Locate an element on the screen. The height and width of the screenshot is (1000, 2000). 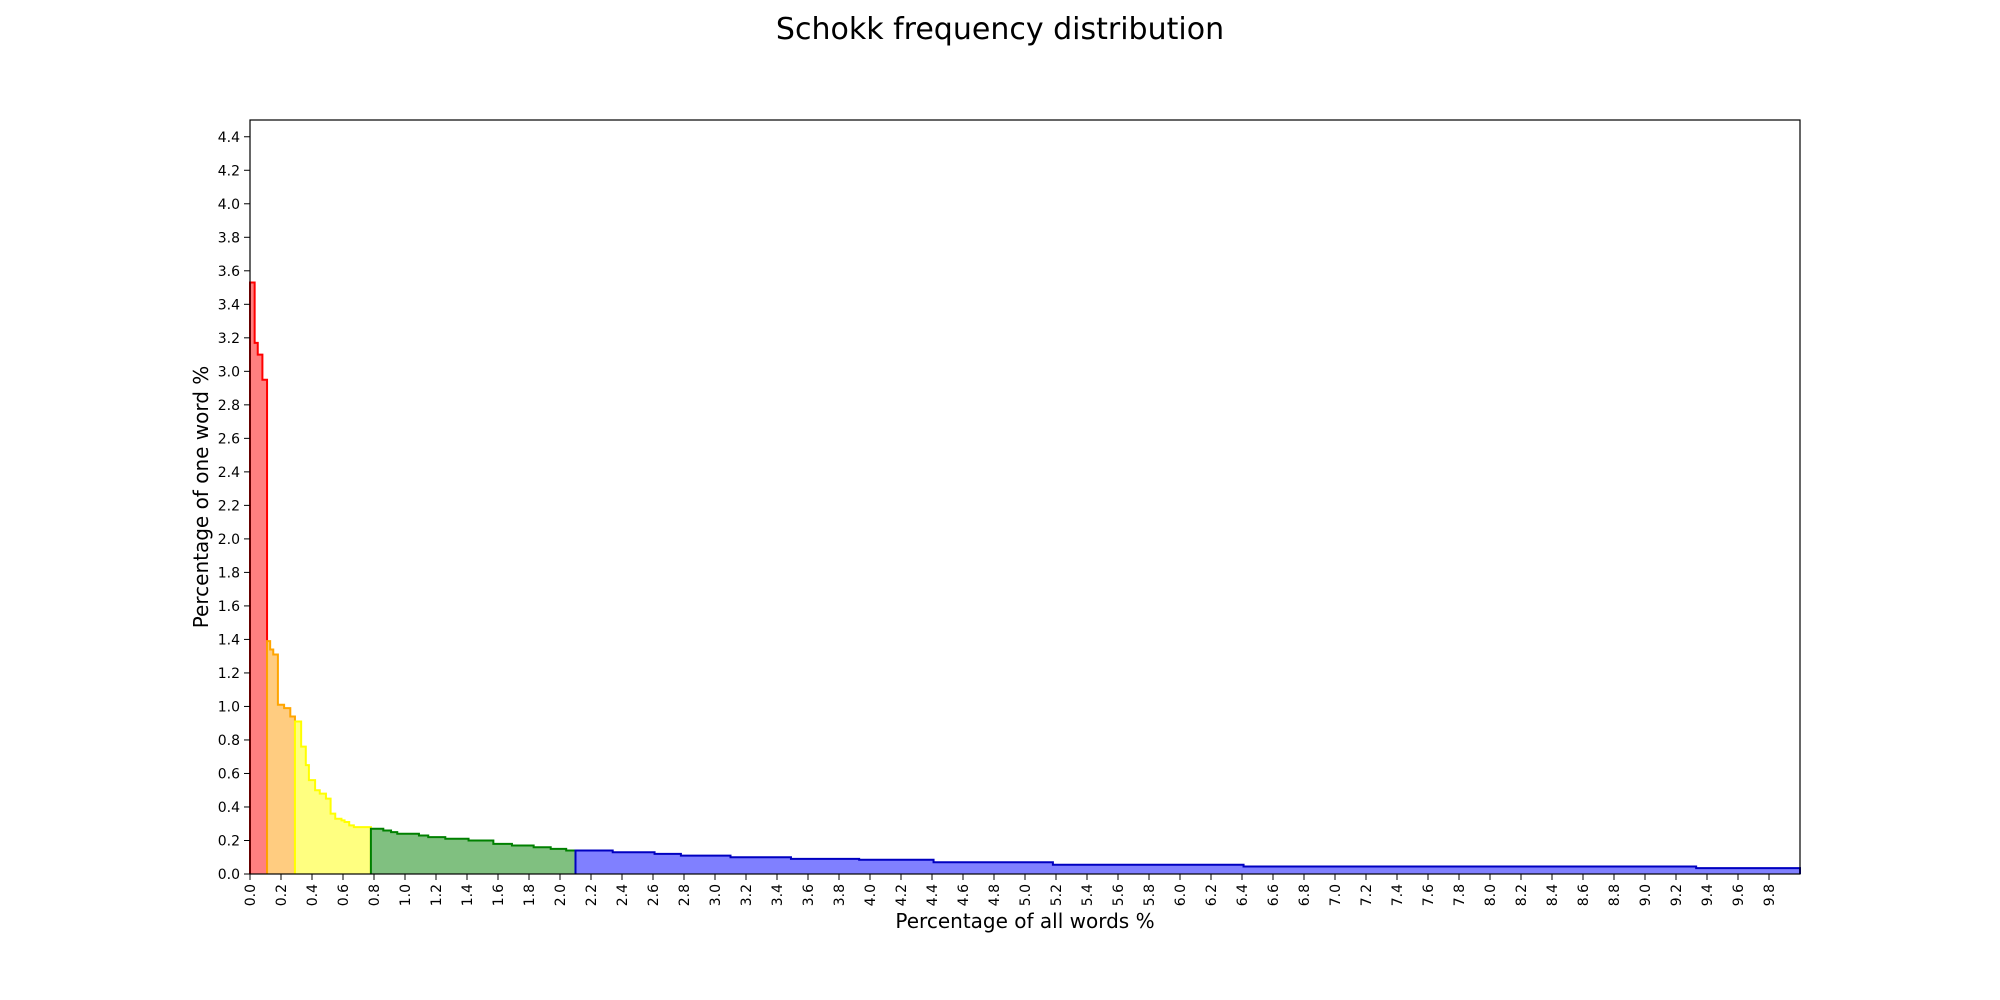
series-2-area is located at coordinates (332, 797).